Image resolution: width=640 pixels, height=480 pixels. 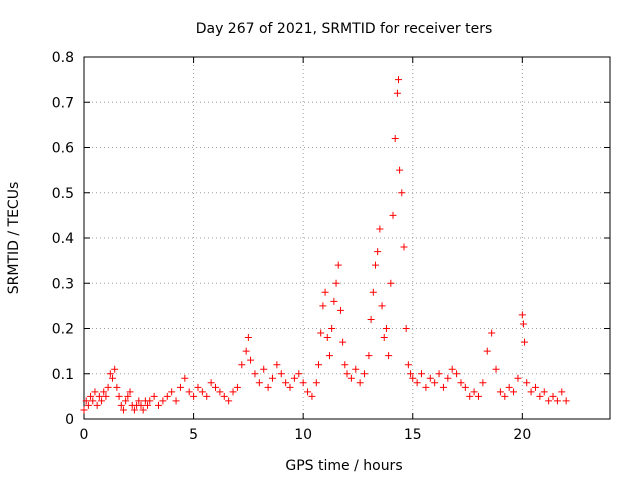 What do you see at coordinates (84, 435) in the screenshot?
I see `x-tick-label: 0` at bounding box center [84, 435].